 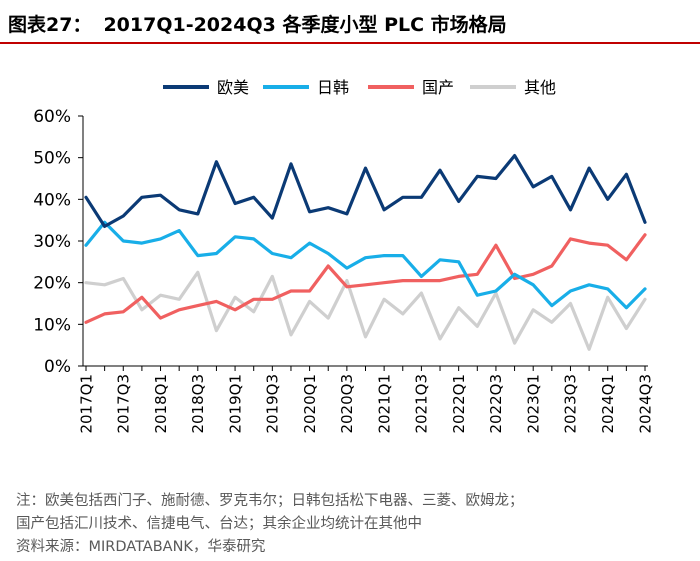 What do you see at coordinates (540, 87) in the screenshot?
I see `legend-label: 其他` at bounding box center [540, 87].